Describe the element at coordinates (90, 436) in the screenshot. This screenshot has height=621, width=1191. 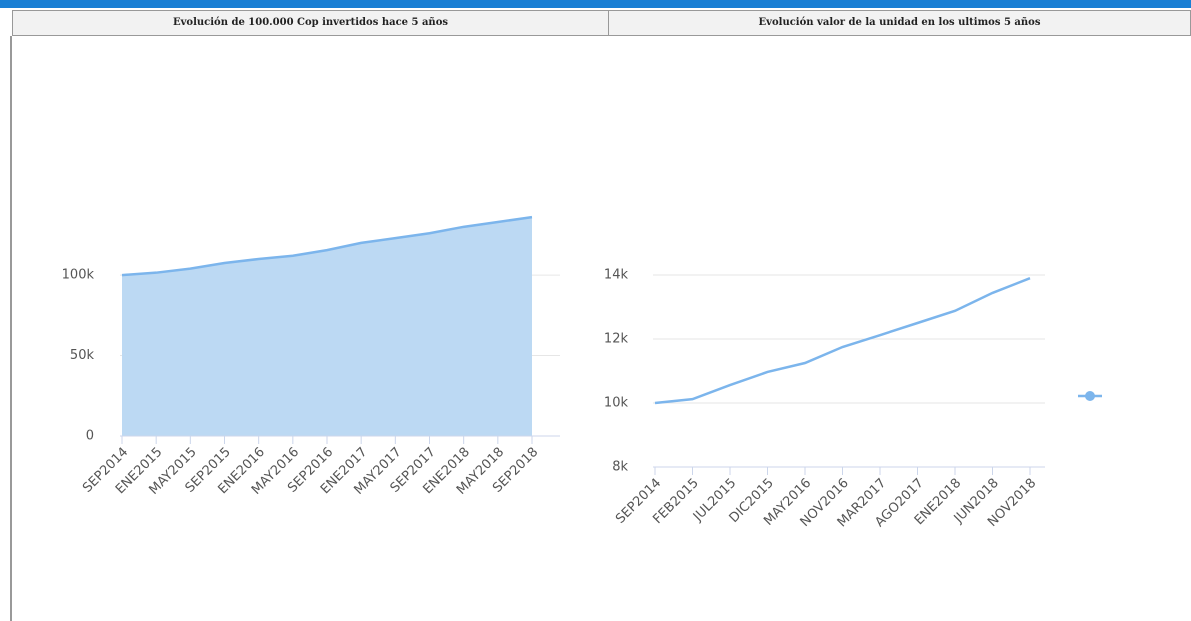
I see `y-tick-label: 0` at that location.